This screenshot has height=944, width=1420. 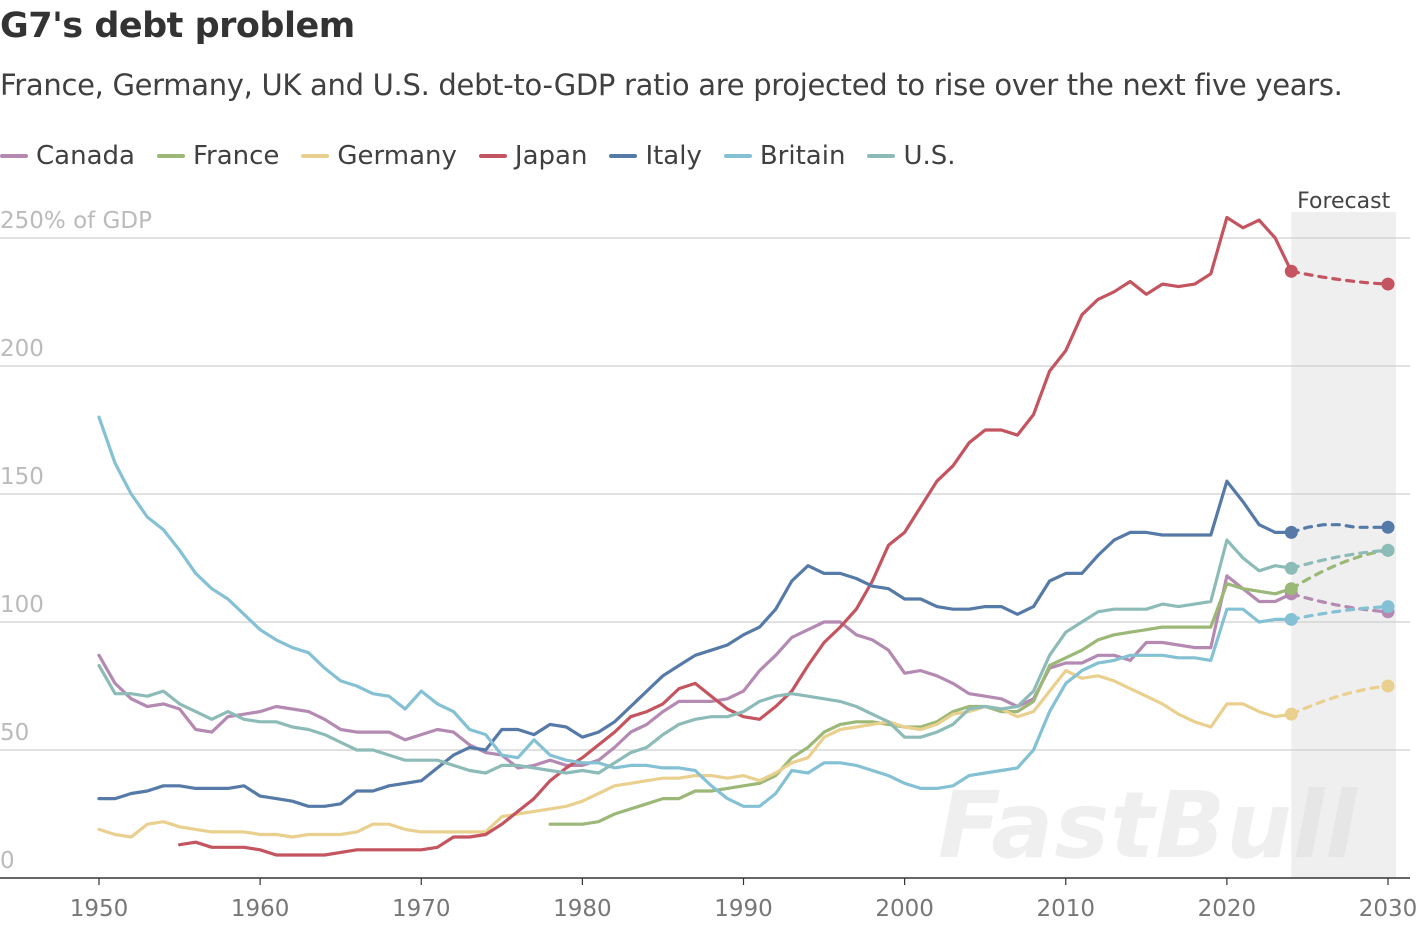 I want to click on forecast-start-dot-germany, so click(x=1291, y=714).